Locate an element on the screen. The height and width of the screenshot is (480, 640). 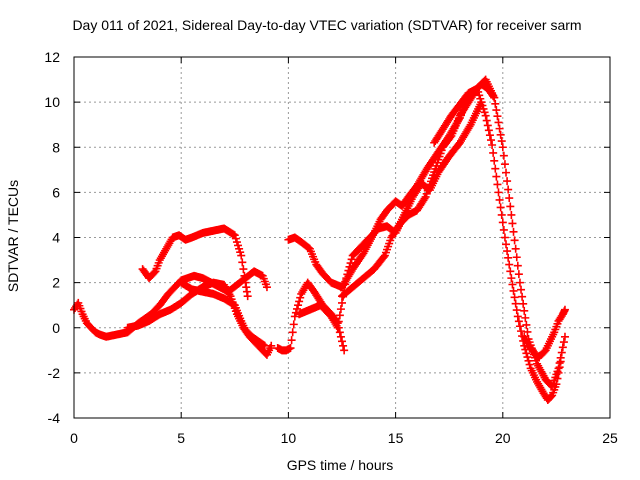
series-track-e is located at coordinates (311, 316).